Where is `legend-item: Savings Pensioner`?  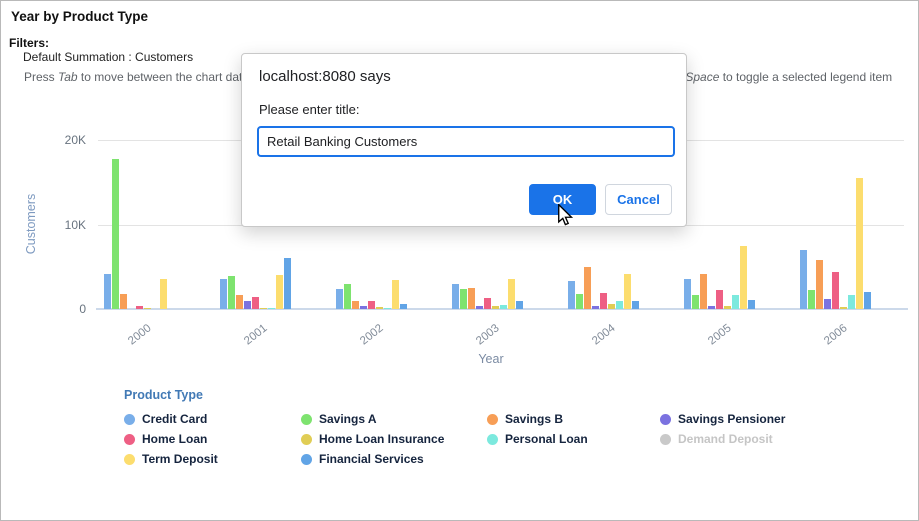
legend-item: Savings Pensioner is located at coordinates (722, 419).